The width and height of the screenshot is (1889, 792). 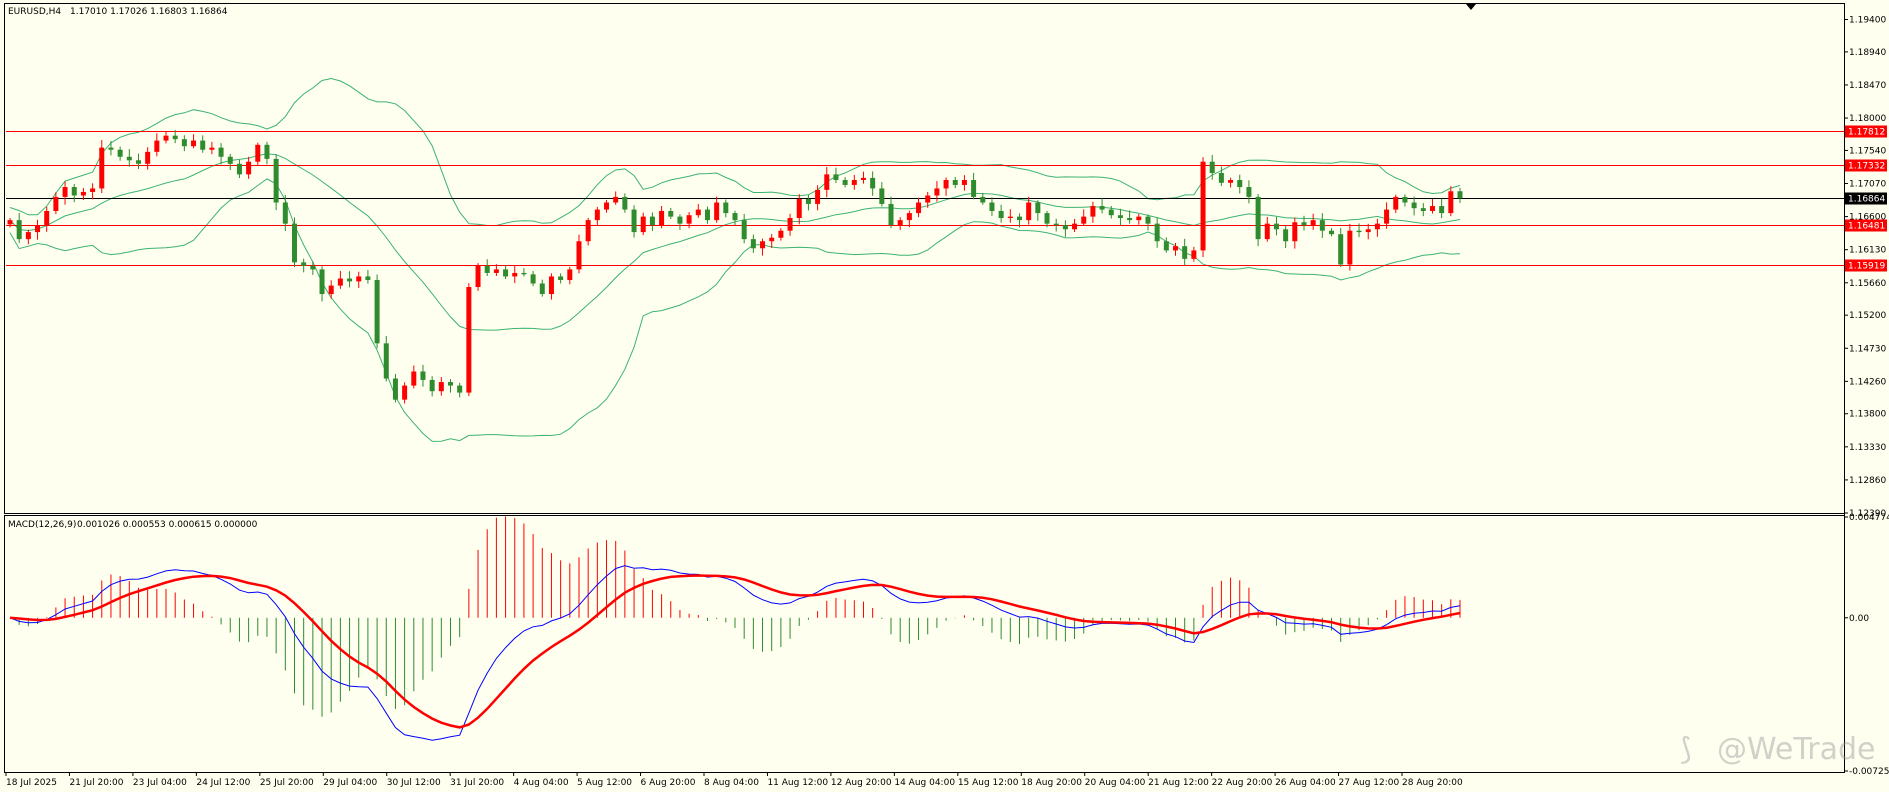 I want to click on chart-shift-marker-icon, so click(x=1471, y=7).